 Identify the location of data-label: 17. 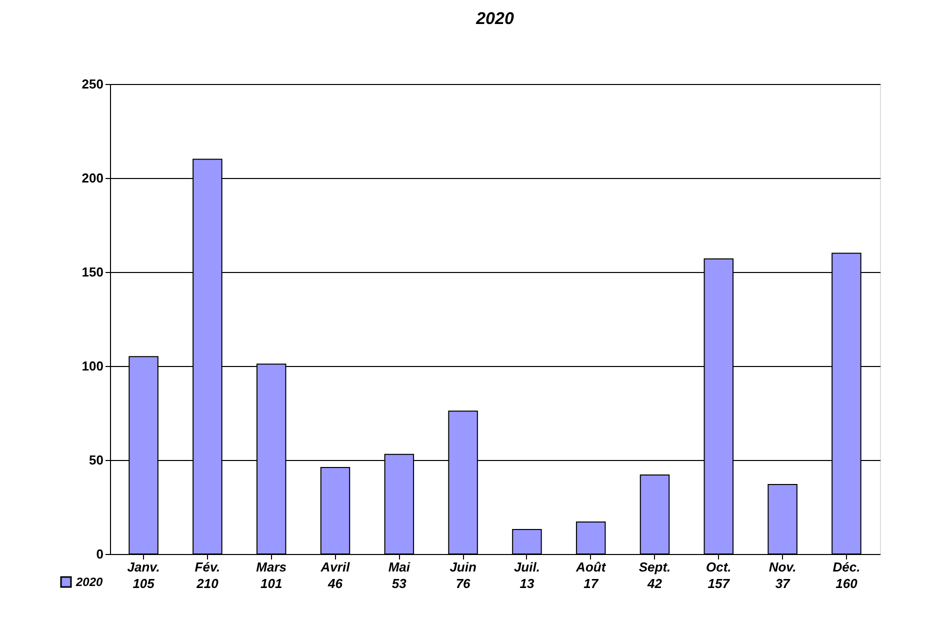
(591, 583).